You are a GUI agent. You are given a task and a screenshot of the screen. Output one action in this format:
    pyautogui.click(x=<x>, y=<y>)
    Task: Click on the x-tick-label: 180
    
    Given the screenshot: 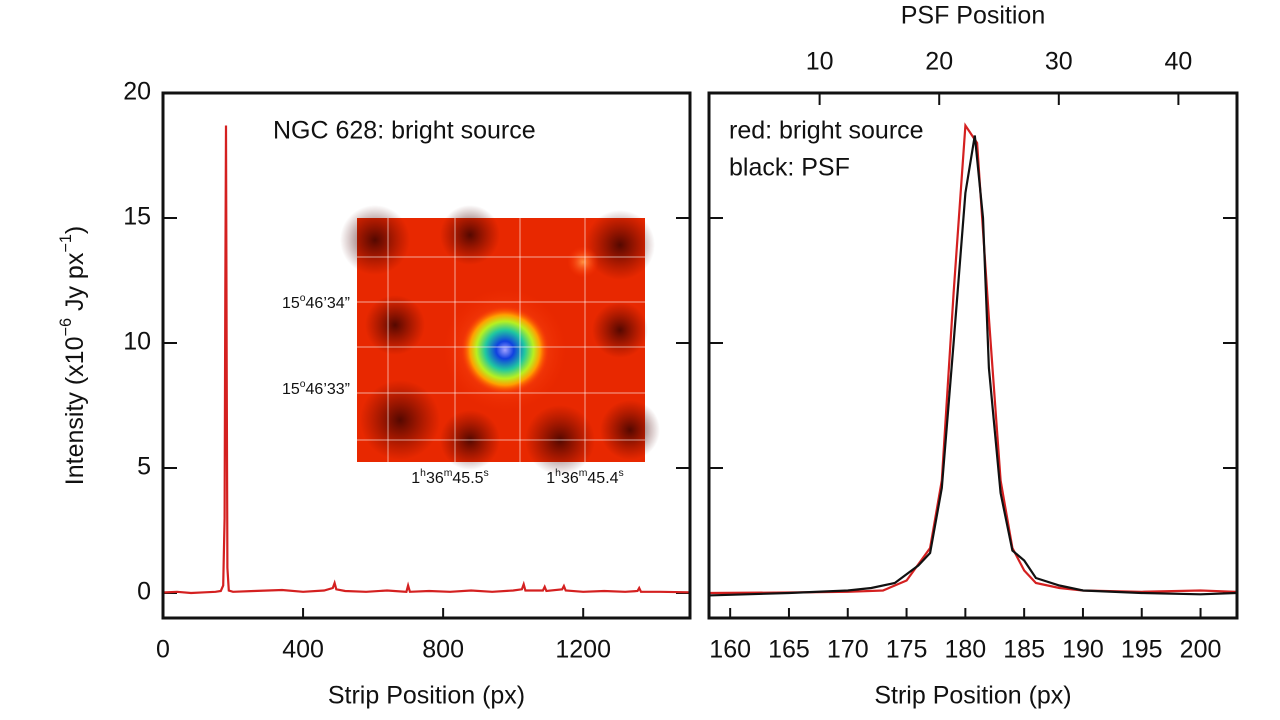 What is the action you would take?
    pyautogui.click(x=965, y=650)
    